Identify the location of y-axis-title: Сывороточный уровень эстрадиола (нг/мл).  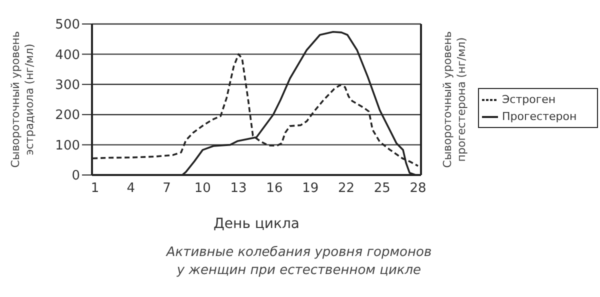
(22, 99).